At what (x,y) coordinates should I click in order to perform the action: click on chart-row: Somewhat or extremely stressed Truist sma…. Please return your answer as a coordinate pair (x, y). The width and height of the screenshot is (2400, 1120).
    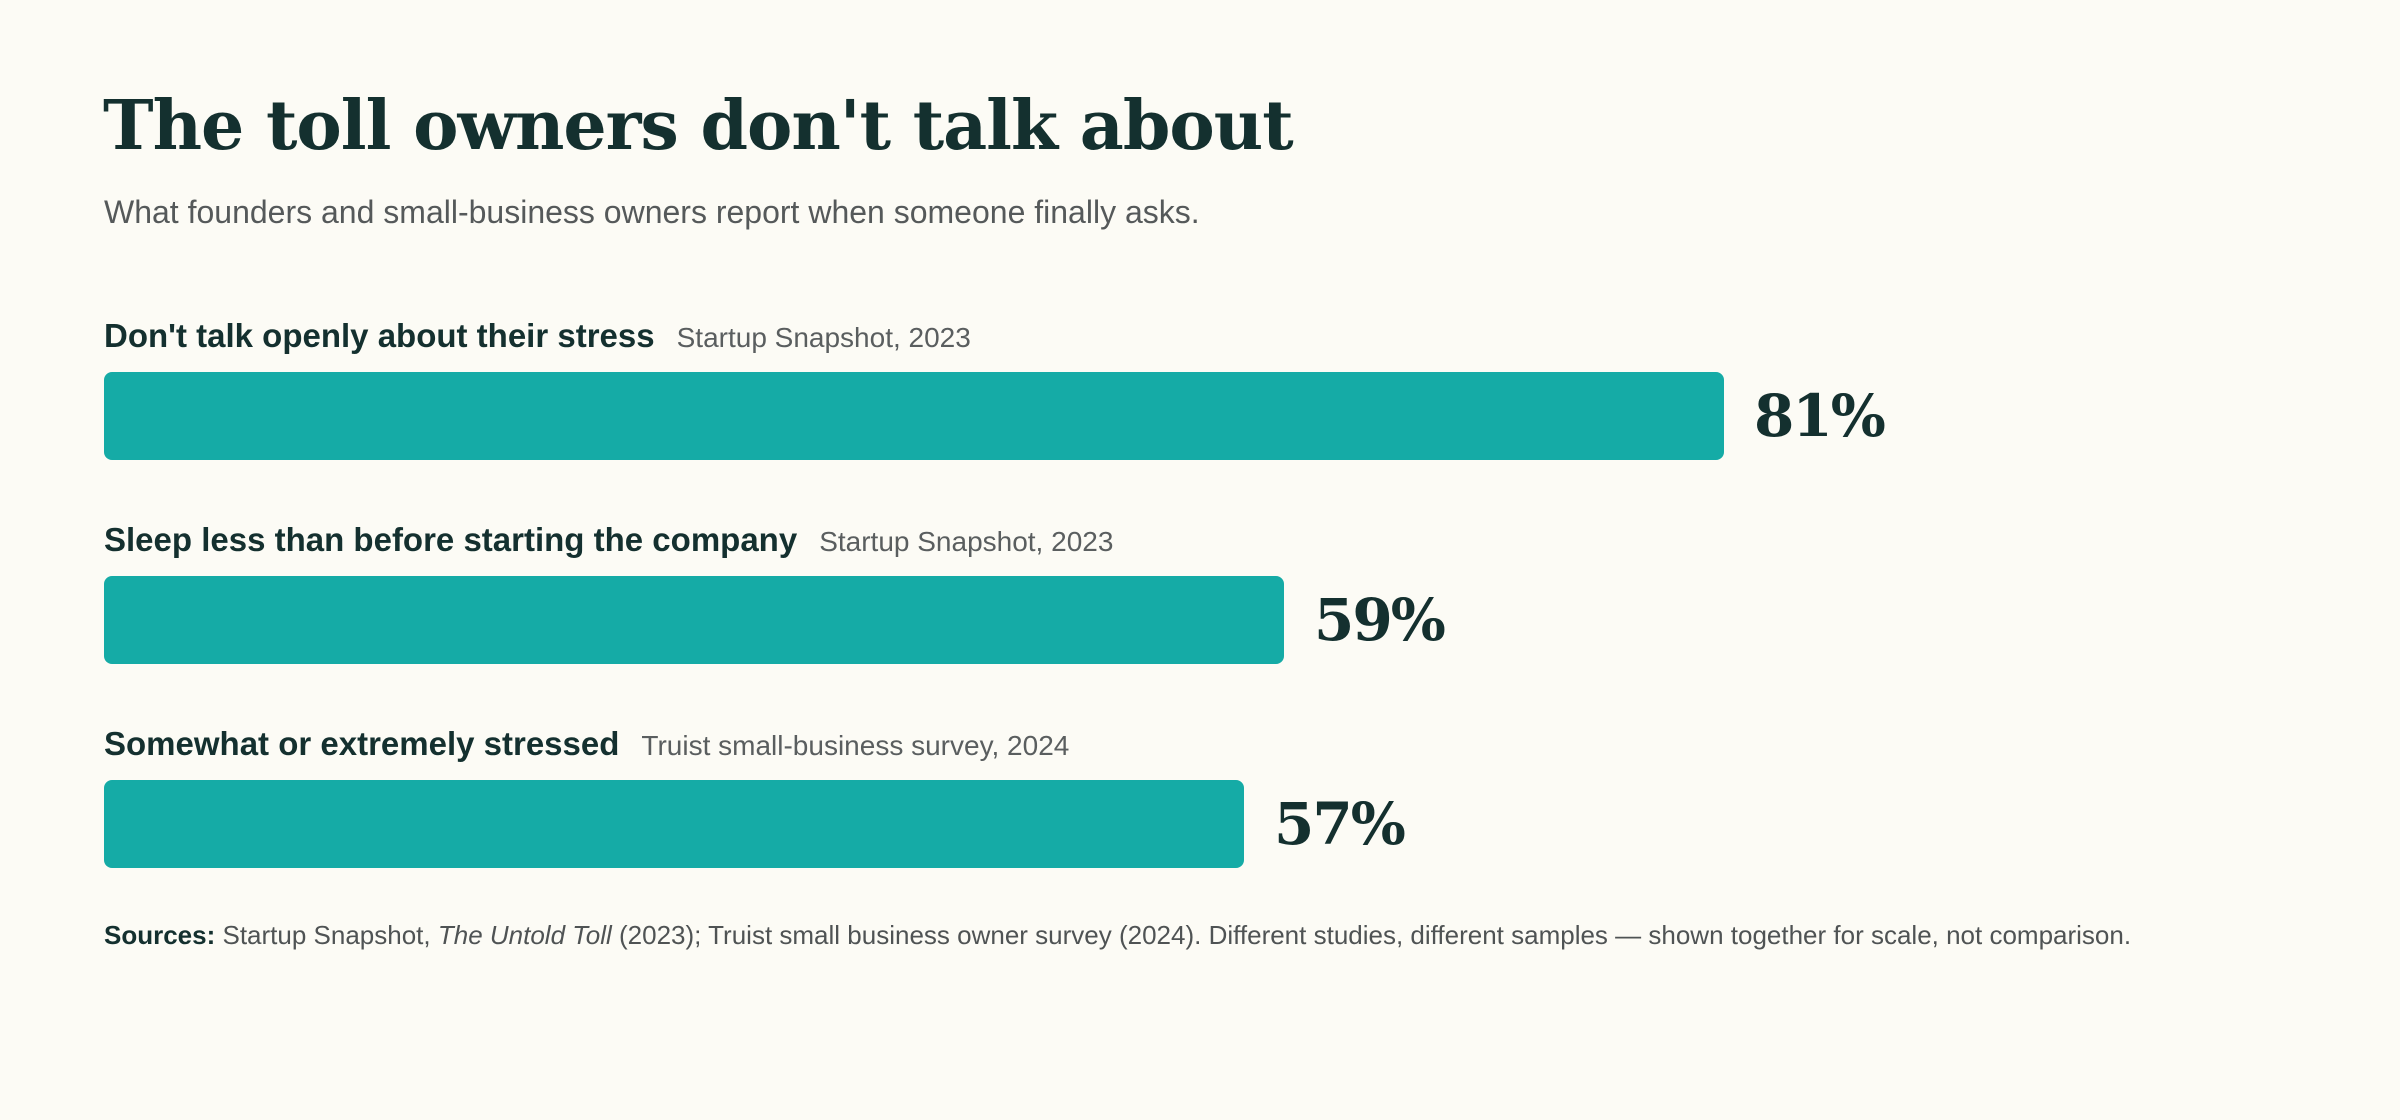
    Looking at the image, I should click on (1204, 788).